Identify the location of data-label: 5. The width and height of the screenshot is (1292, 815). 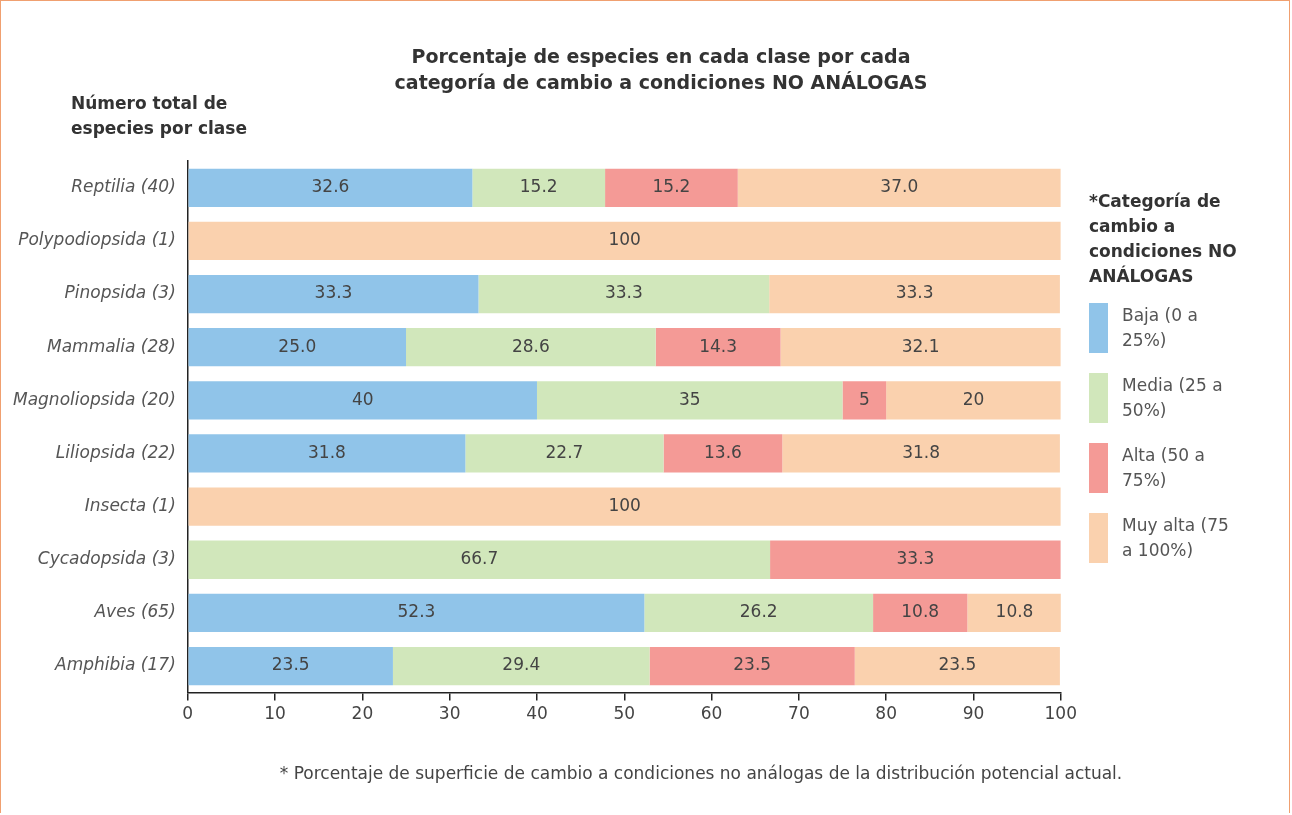
(864, 398).